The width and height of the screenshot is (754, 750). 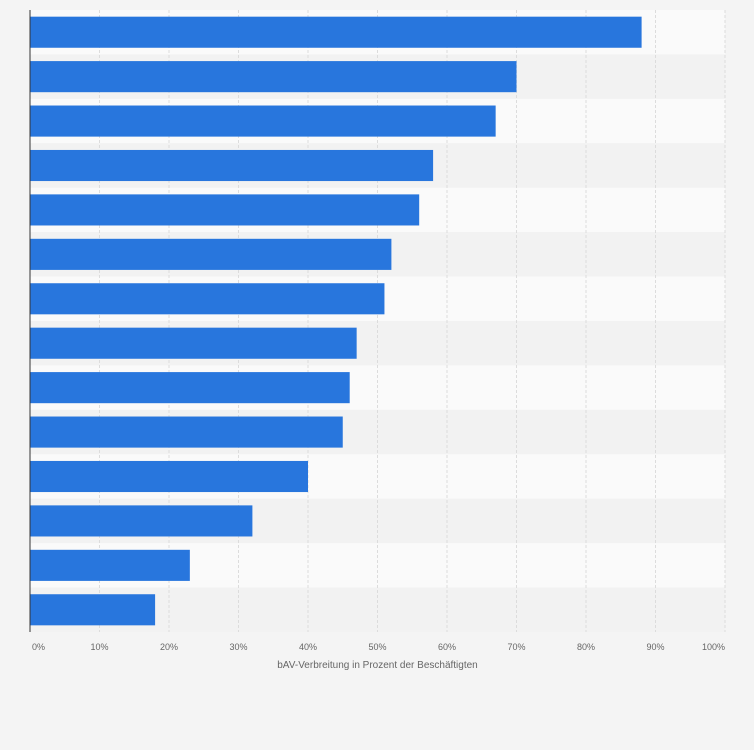 I want to click on x-tick-label: 30%, so click(x=238, y=647).